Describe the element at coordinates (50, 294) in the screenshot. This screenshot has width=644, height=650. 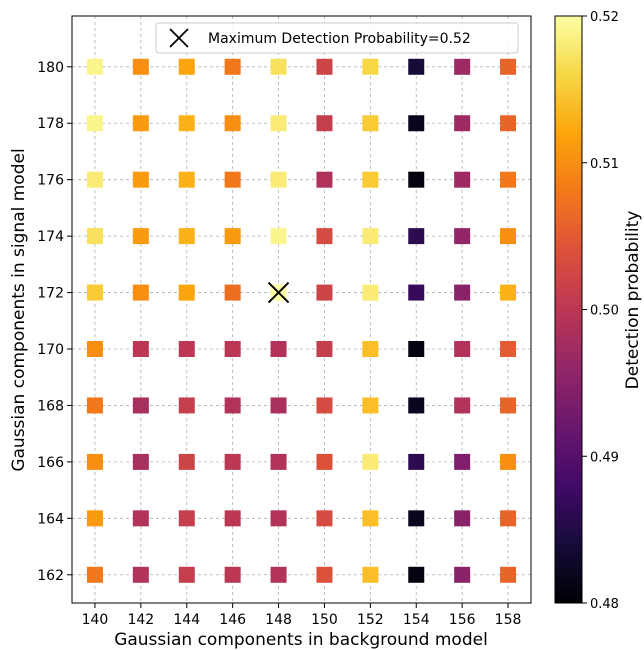
I see `y-tick-label: 172` at that location.